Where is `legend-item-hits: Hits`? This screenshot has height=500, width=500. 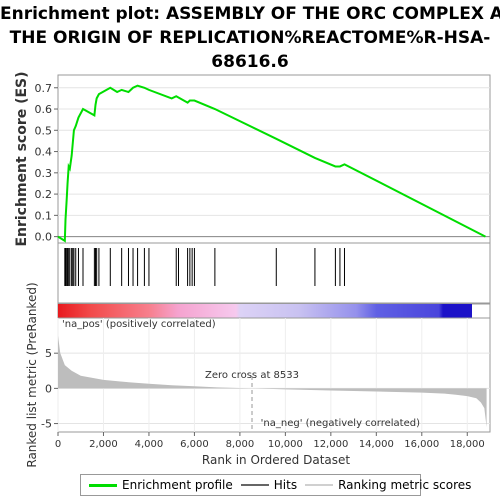
legend-item-hits: Hits is located at coordinates (269, 485).